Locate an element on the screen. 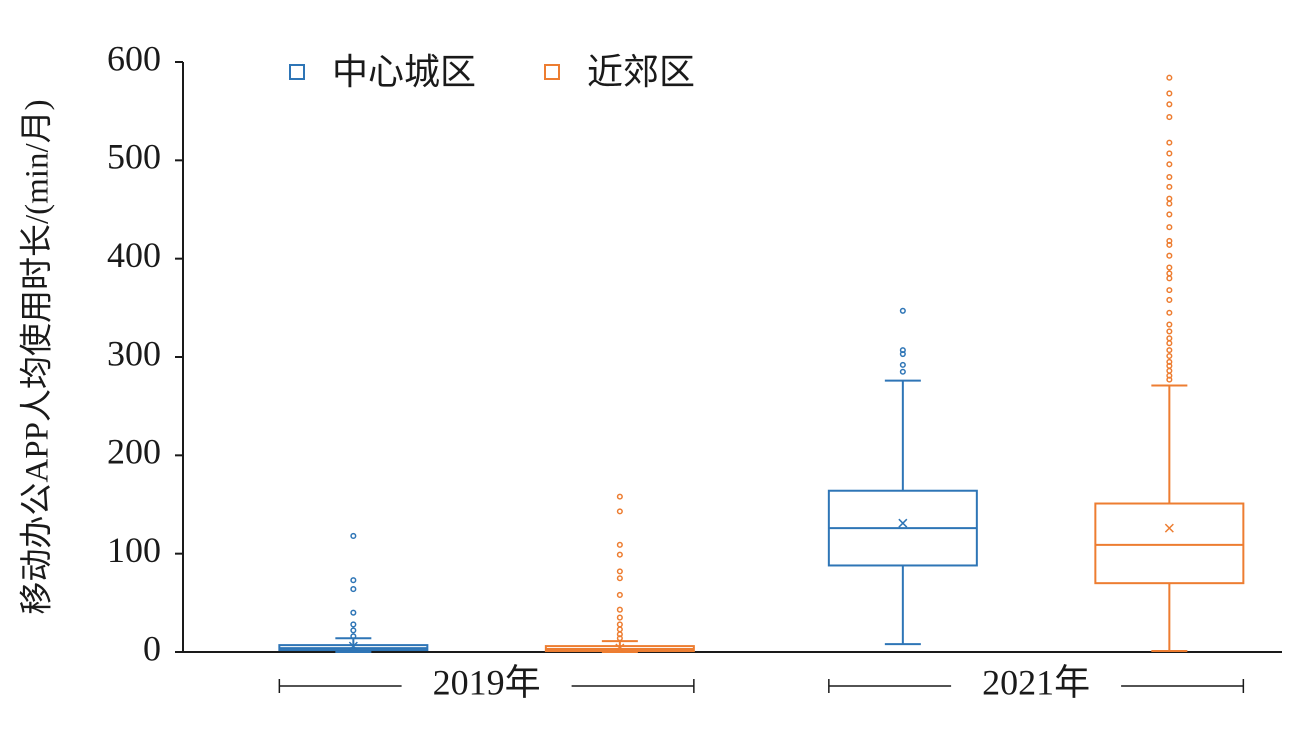 This screenshot has height=732, width=1300. legend-label: 中心城区 is located at coordinates (404, 72).